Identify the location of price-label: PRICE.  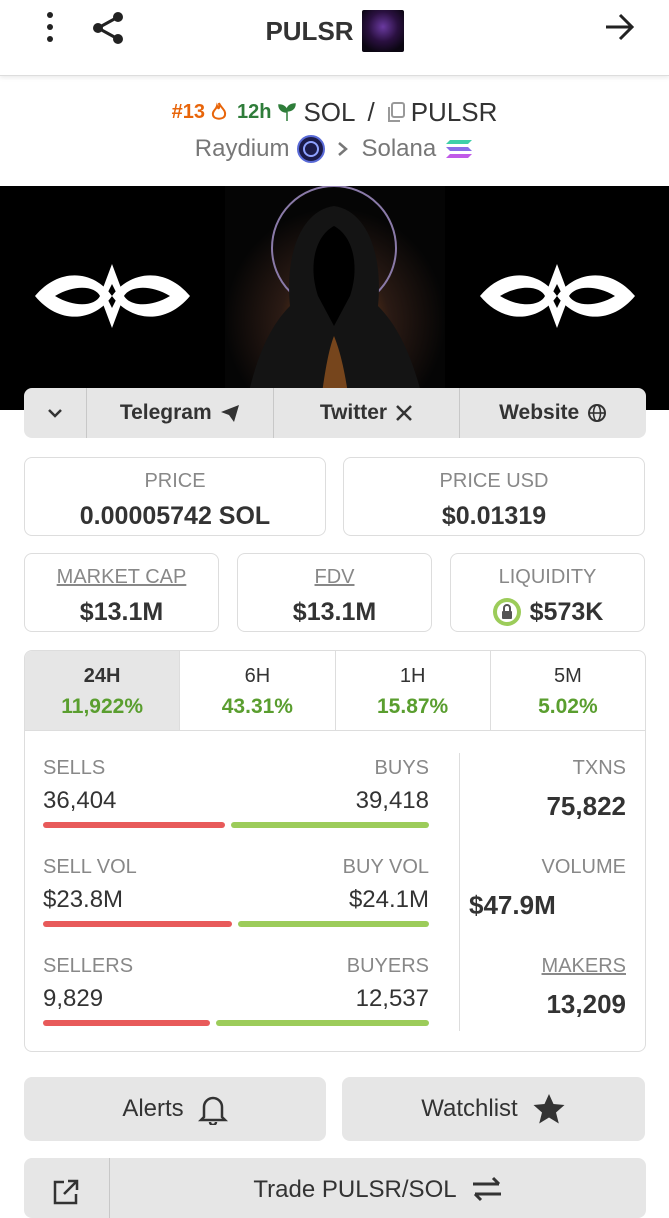
(175, 481).